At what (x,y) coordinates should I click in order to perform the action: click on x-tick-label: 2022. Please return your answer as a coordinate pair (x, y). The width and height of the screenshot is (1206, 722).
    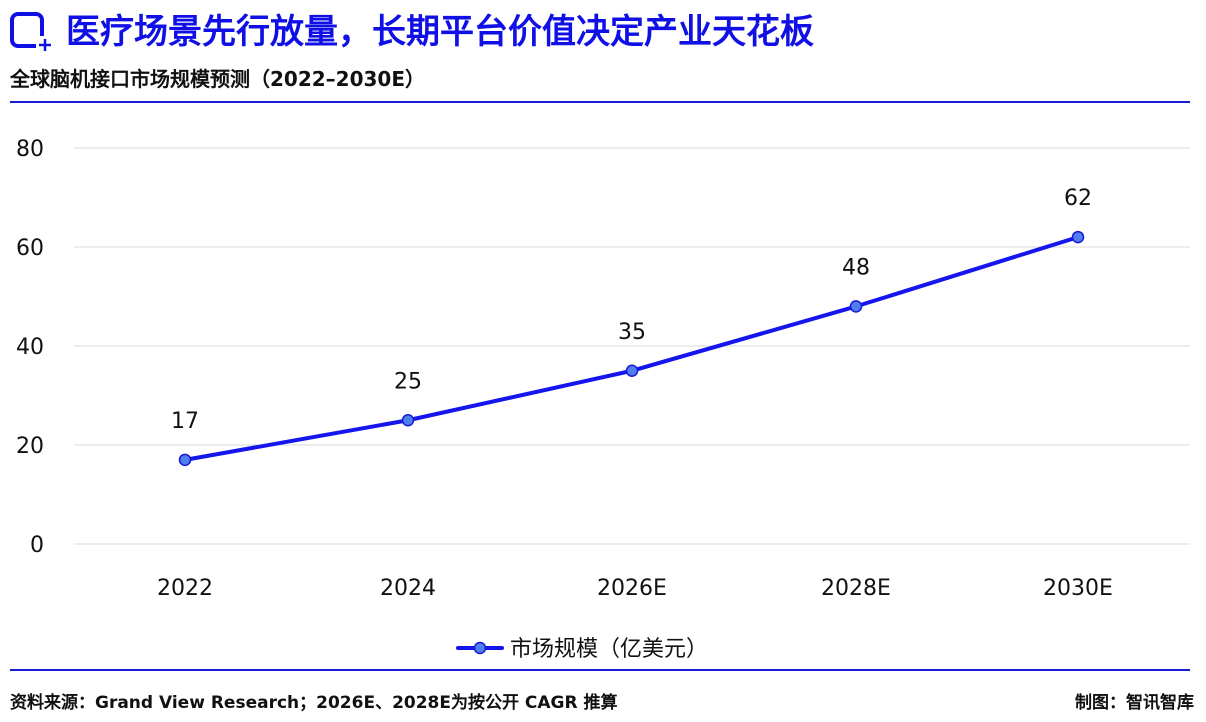
    Looking at the image, I should click on (185, 588).